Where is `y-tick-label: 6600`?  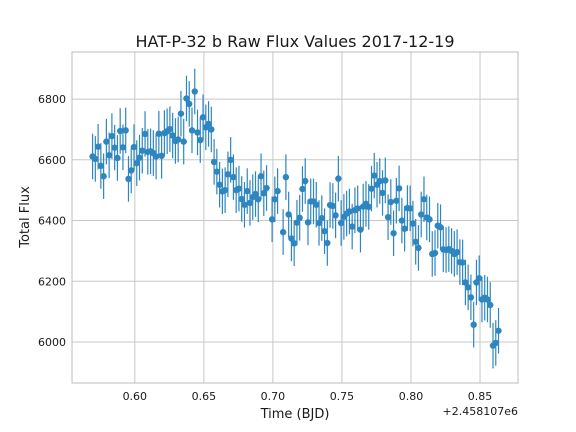
y-tick-label: 6600 is located at coordinates (52, 160).